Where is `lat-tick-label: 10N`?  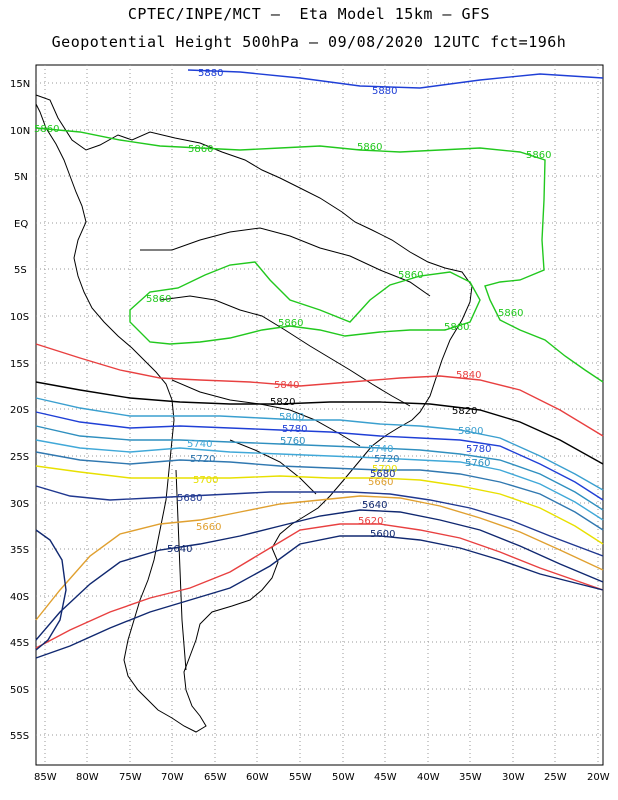
lat-tick-label: 10N is located at coordinates (20, 131).